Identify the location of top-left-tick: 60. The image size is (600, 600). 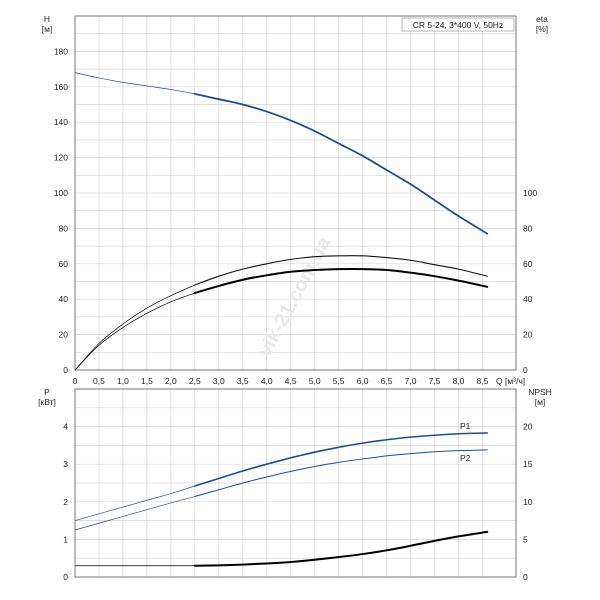
(64, 264).